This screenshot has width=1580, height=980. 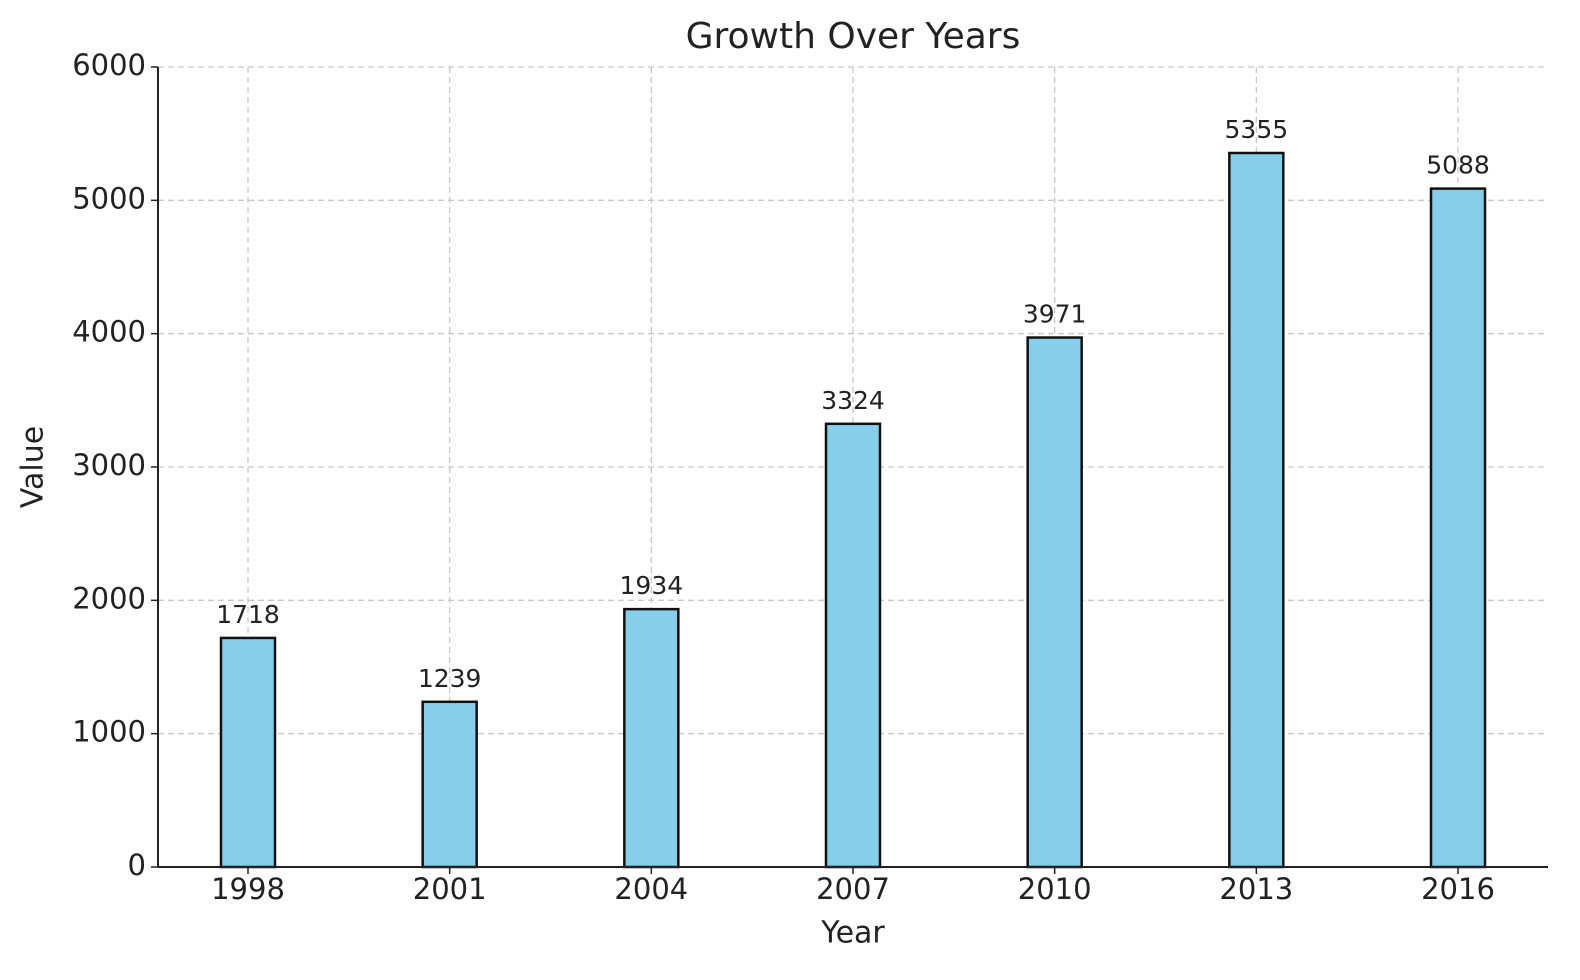 I want to click on x-tick-label: 2013, so click(x=1256, y=889).